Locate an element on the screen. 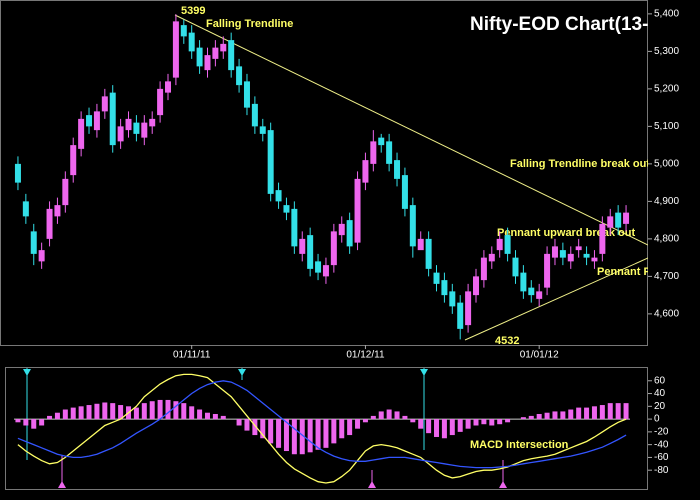 This screenshot has width=700, height=500. pennant-line is located at coordinates (556, 299).